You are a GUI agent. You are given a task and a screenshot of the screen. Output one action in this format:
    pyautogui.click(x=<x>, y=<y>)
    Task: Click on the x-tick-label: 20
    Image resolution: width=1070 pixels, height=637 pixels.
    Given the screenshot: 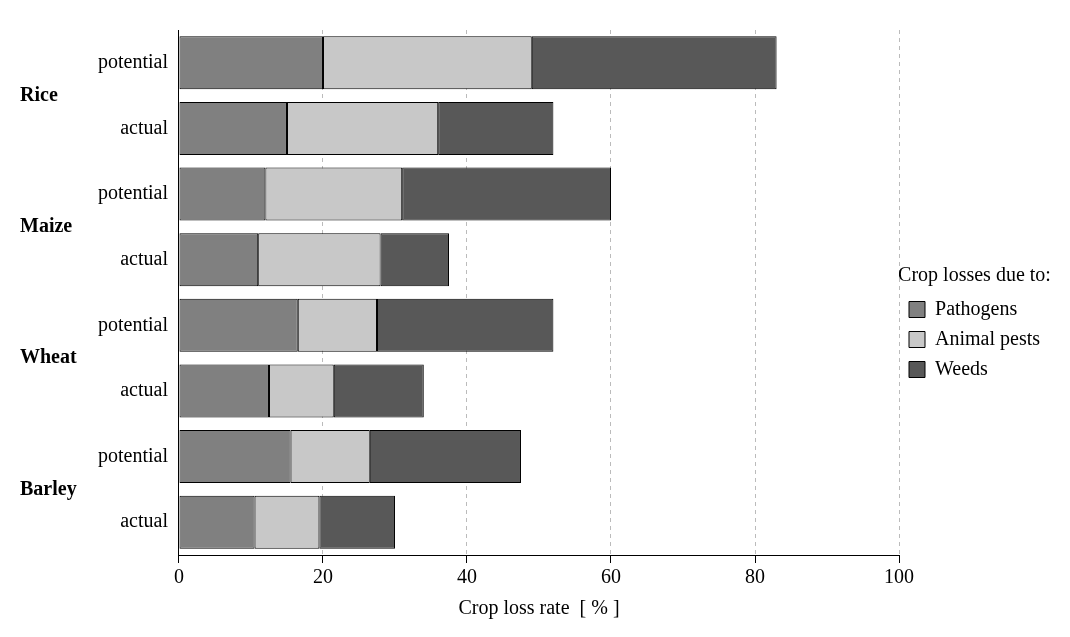 What is the action you would take?
    pyautogui.click(x=322, y=576)
    